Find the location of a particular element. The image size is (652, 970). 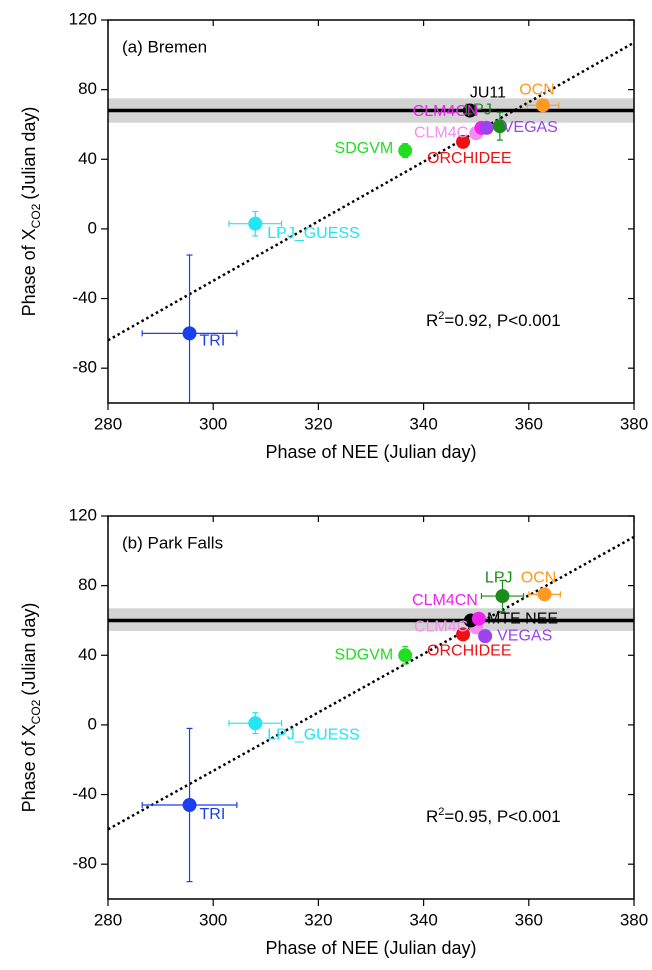

annotation: R2=0.95, P<0.001 is located at coordinates (493, 816).